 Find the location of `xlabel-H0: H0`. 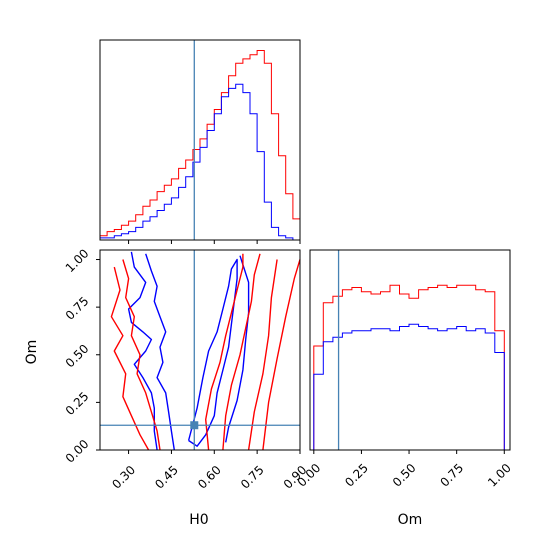

xlabel-H0: H0 is located at coordinates (198, 520).